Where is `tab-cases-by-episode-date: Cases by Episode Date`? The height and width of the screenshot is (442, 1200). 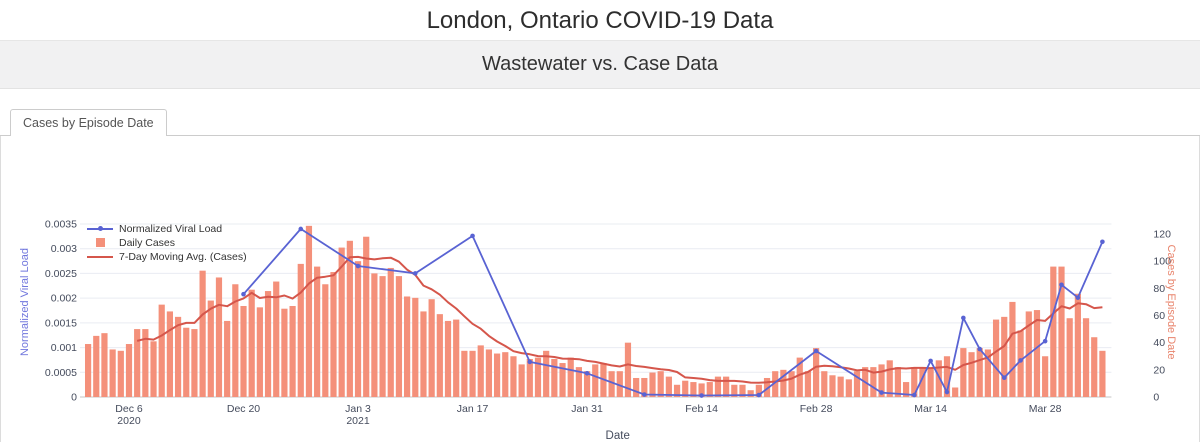 tab-cases-by-episode-date: Cases by Episode Date is located at coordinates (88, 122).